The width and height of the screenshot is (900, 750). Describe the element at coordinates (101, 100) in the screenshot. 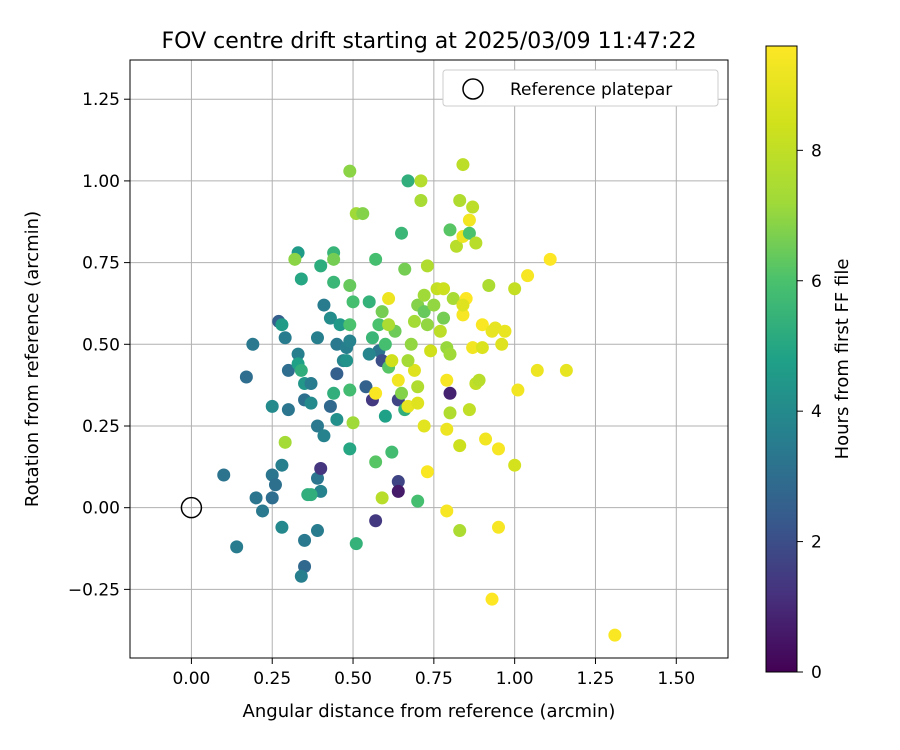

I see `y-tick-label: 1.25` at that location.